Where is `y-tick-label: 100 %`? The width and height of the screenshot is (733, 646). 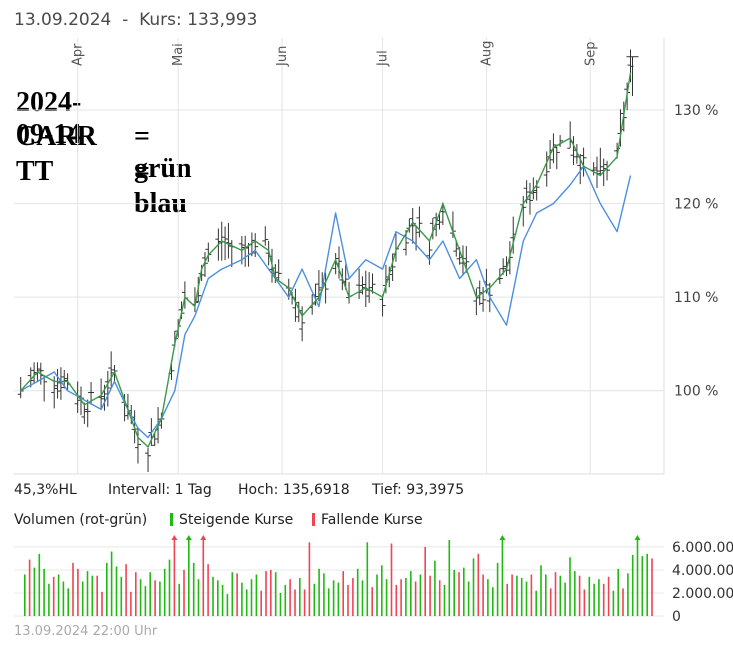
y-tick-label: 100 % is located at coordinates (696, 392).